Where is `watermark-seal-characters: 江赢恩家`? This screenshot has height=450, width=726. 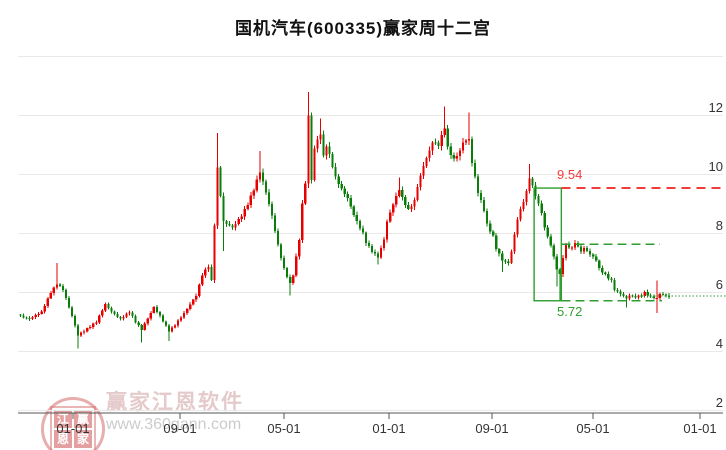 watermark-seal-characters: 江赢恩家 is located at coordinates (73, 428).